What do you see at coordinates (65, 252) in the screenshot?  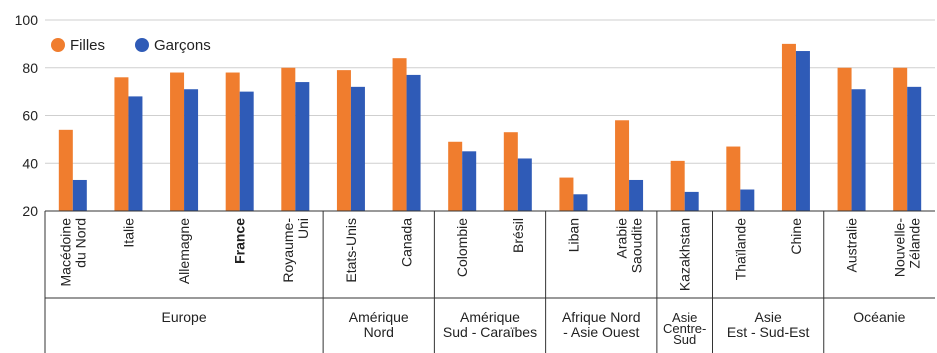 I see `x-tick-label-line: Macédoine` at bounding box center [65, 252].